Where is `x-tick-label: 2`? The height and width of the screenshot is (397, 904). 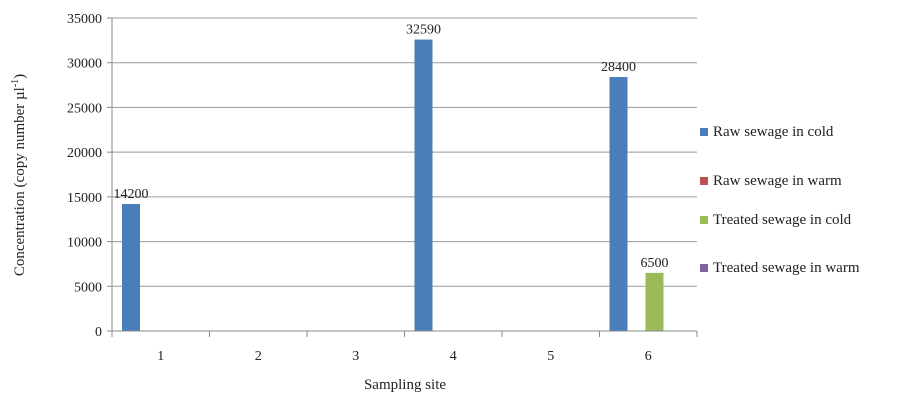
x-tick-label: 2 is located at coordinates (258, 356).